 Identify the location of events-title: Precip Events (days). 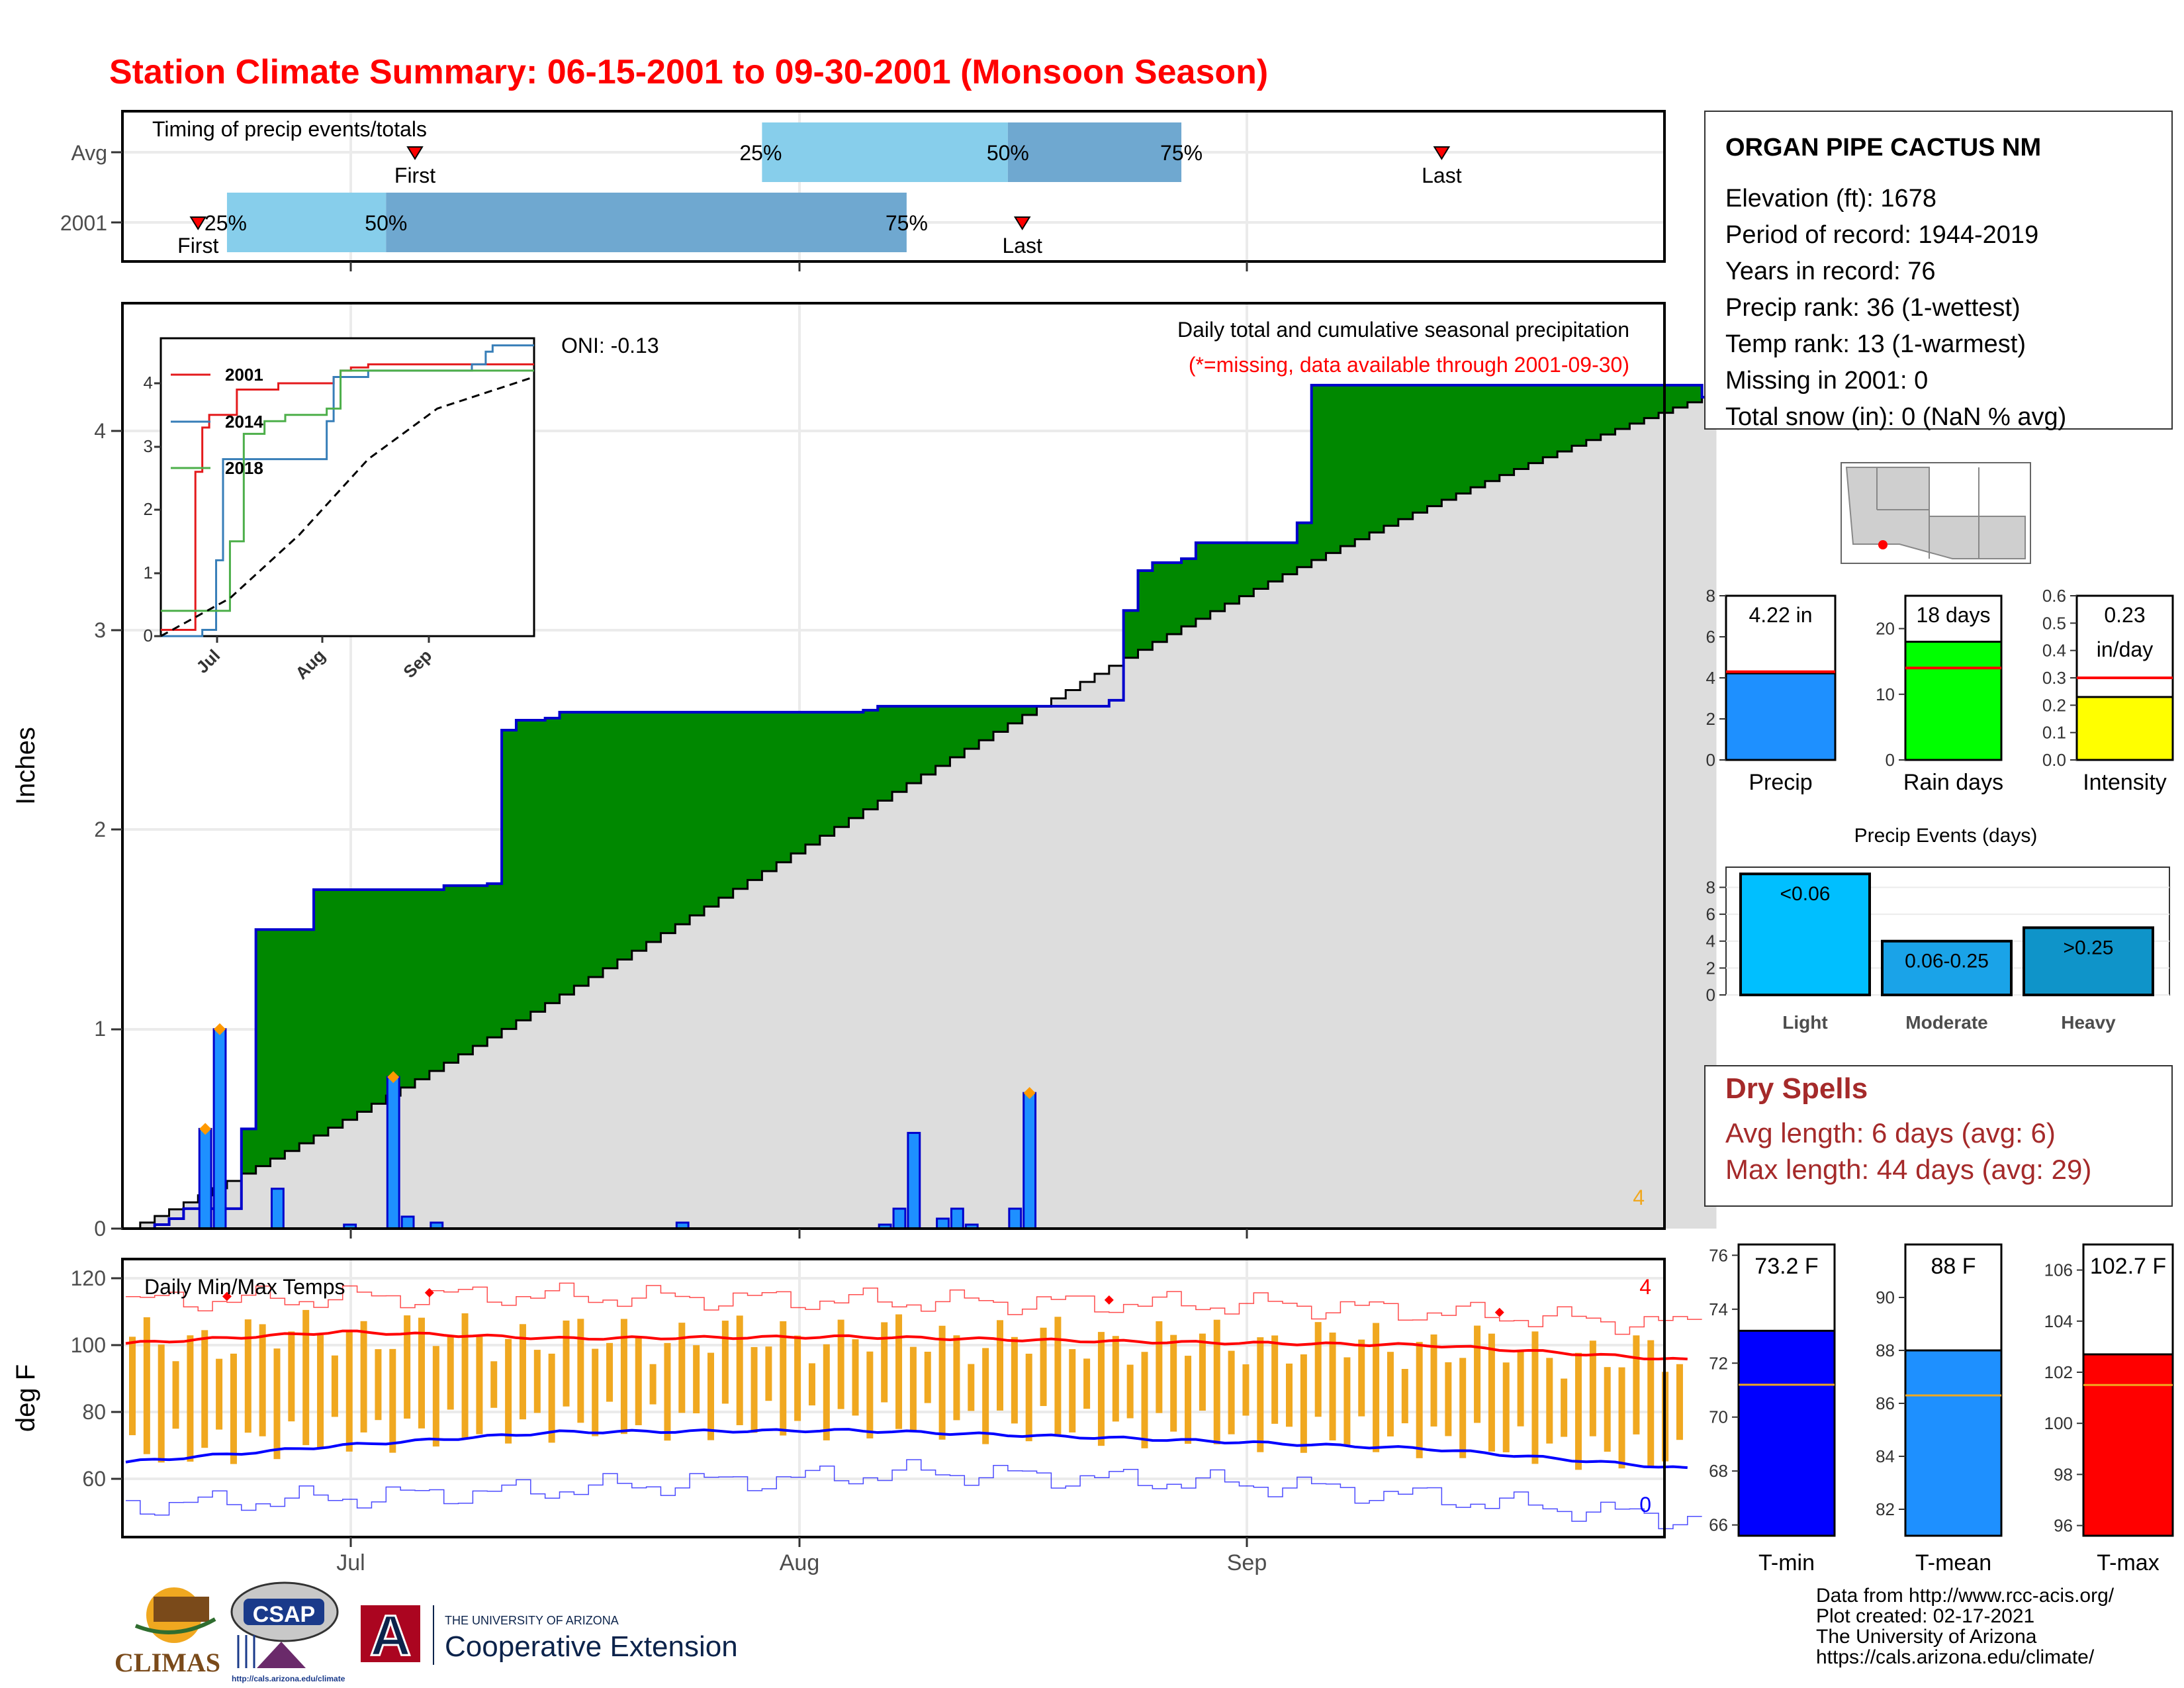
(1946, 836).